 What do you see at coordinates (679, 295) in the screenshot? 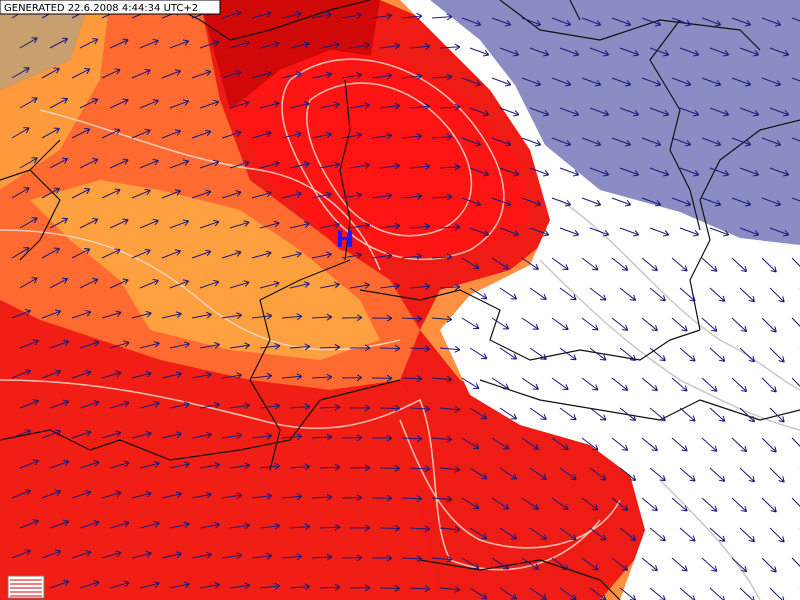
I see `isobar` at bounding box center [679, 295].